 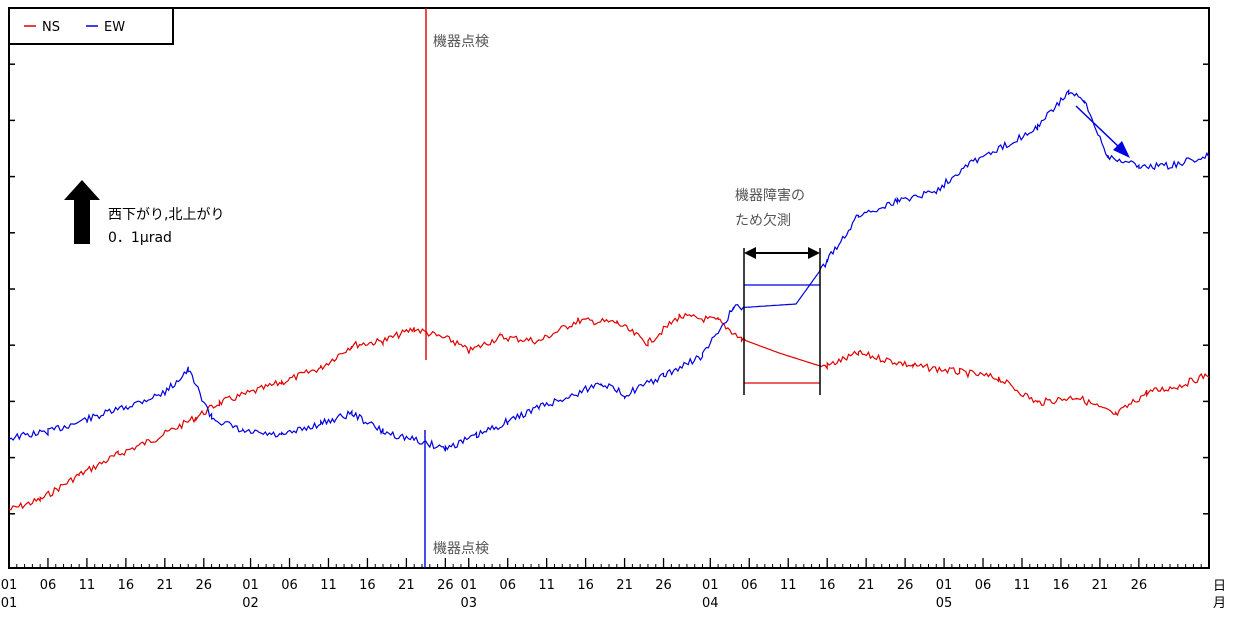 What do you see at coordinates (91, 26) in the screenshot?
I see `legend: NS EW` at bounding box center [91, 26].